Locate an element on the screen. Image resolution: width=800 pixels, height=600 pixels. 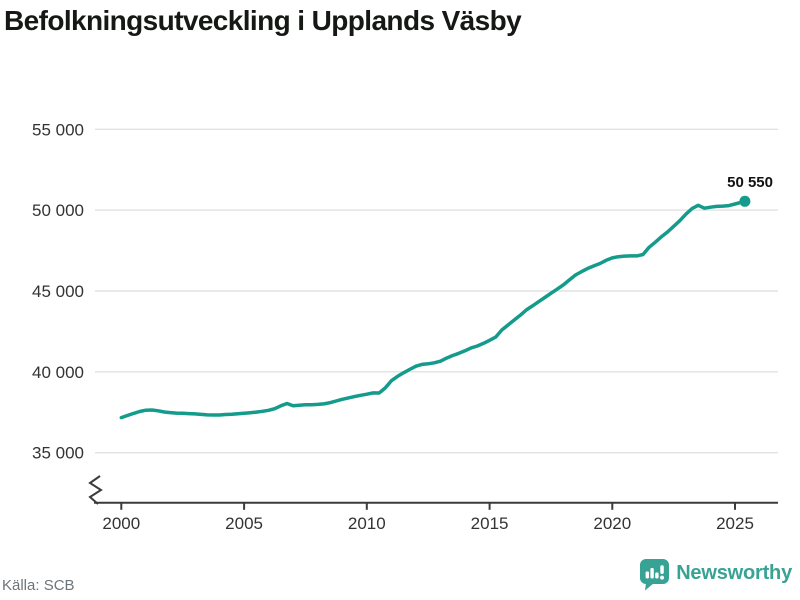
x-axis-tick-label: 2010 is located at coordinates (367, 523).